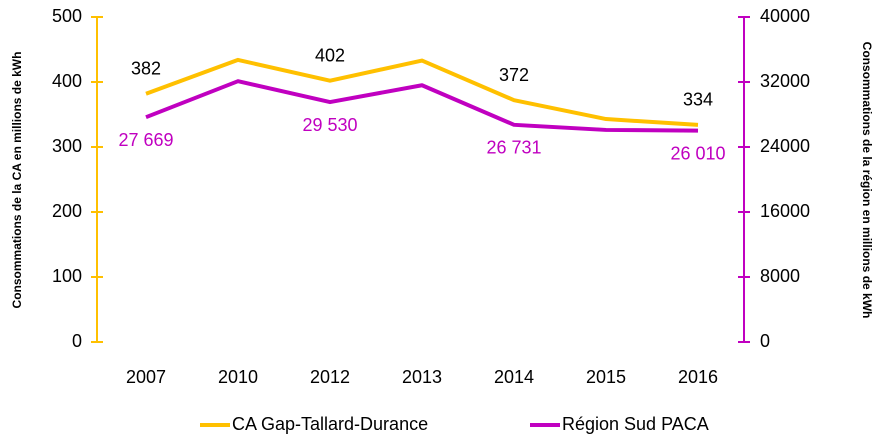 This screenshot has width=885, height=439. What do you see at coordinates (146, 68) in the screenshot?
I see `data-label: 382` at bounding box center [146, 68].